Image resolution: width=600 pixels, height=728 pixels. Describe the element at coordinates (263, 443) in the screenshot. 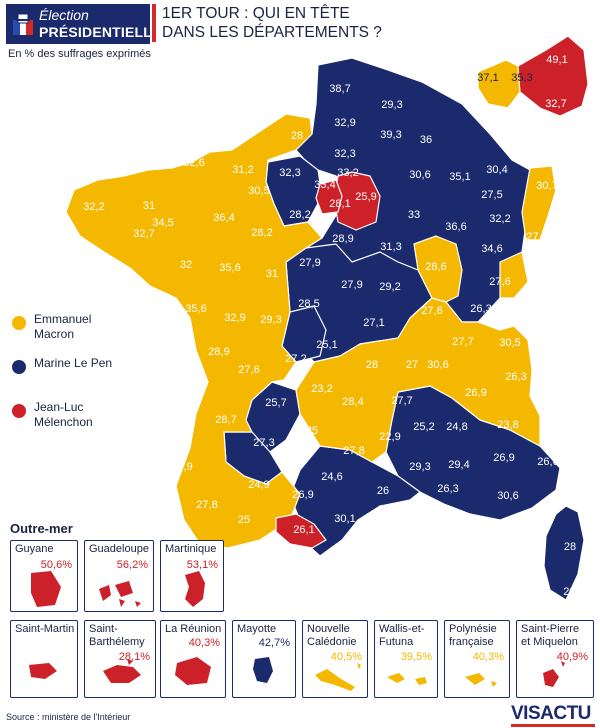

I see `department-value-label: 27,3` at that location.